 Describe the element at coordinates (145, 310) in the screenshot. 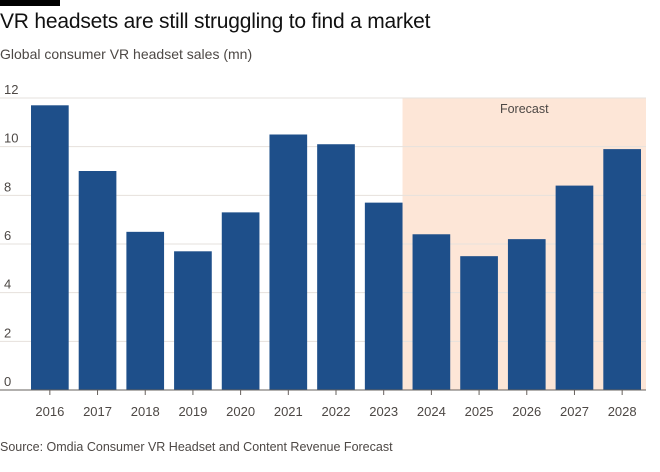

I see `bar-2018` at that location.